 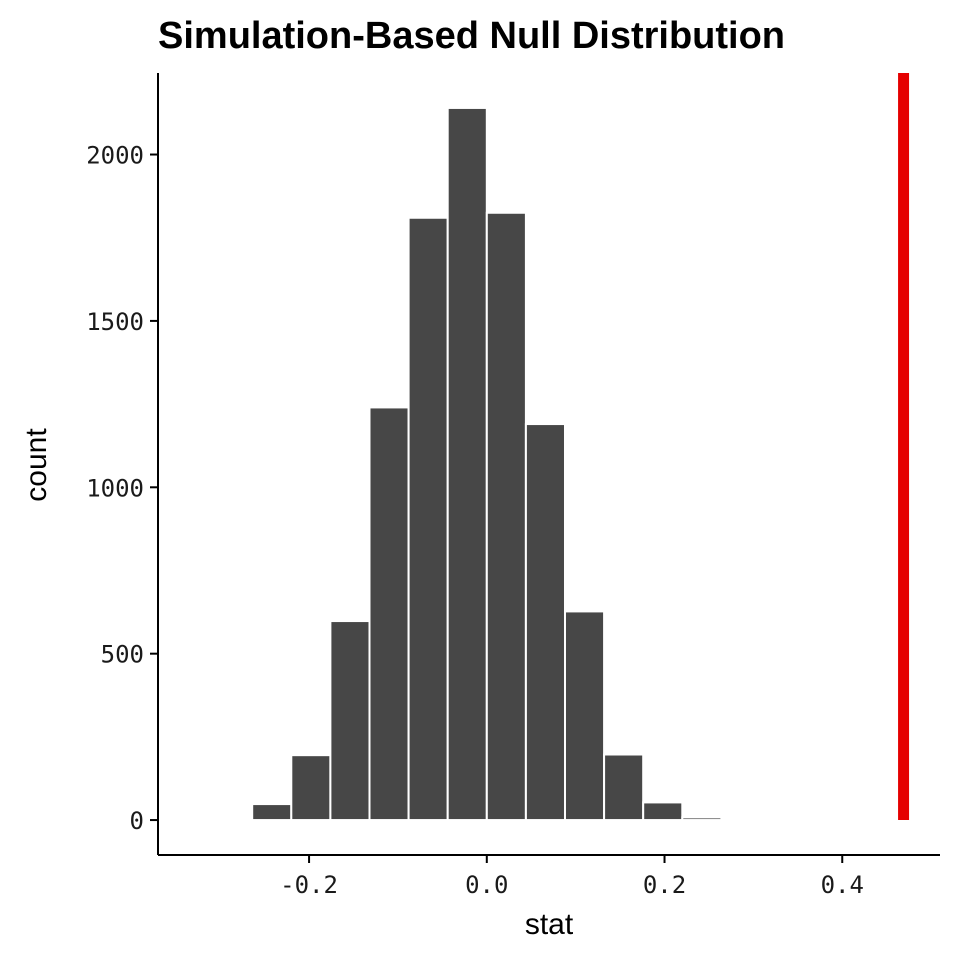 I want to click on x-tick-label: 0.0, so click(x=486, y=885).